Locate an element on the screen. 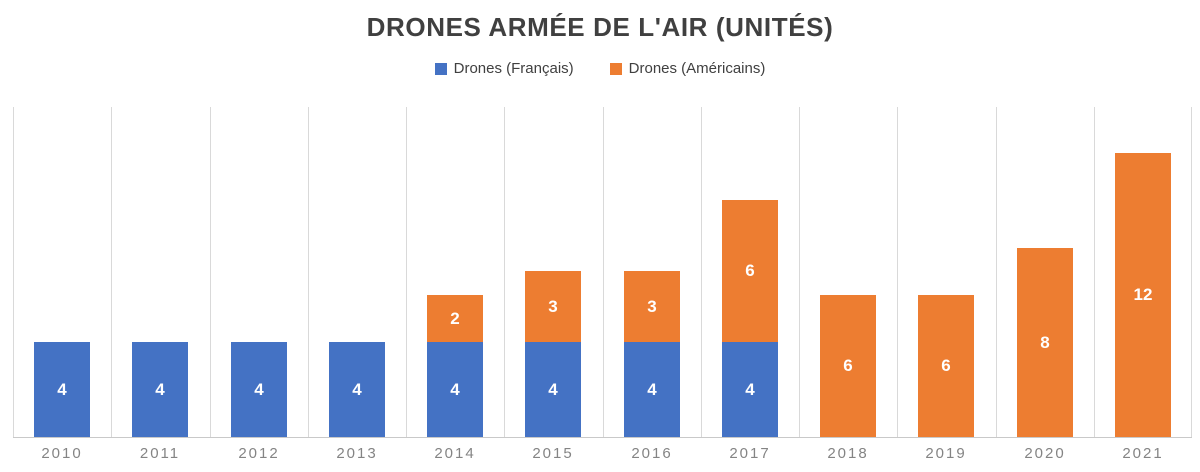  x-axis-label-2017: 2017 is located at coordinates (750, 453).